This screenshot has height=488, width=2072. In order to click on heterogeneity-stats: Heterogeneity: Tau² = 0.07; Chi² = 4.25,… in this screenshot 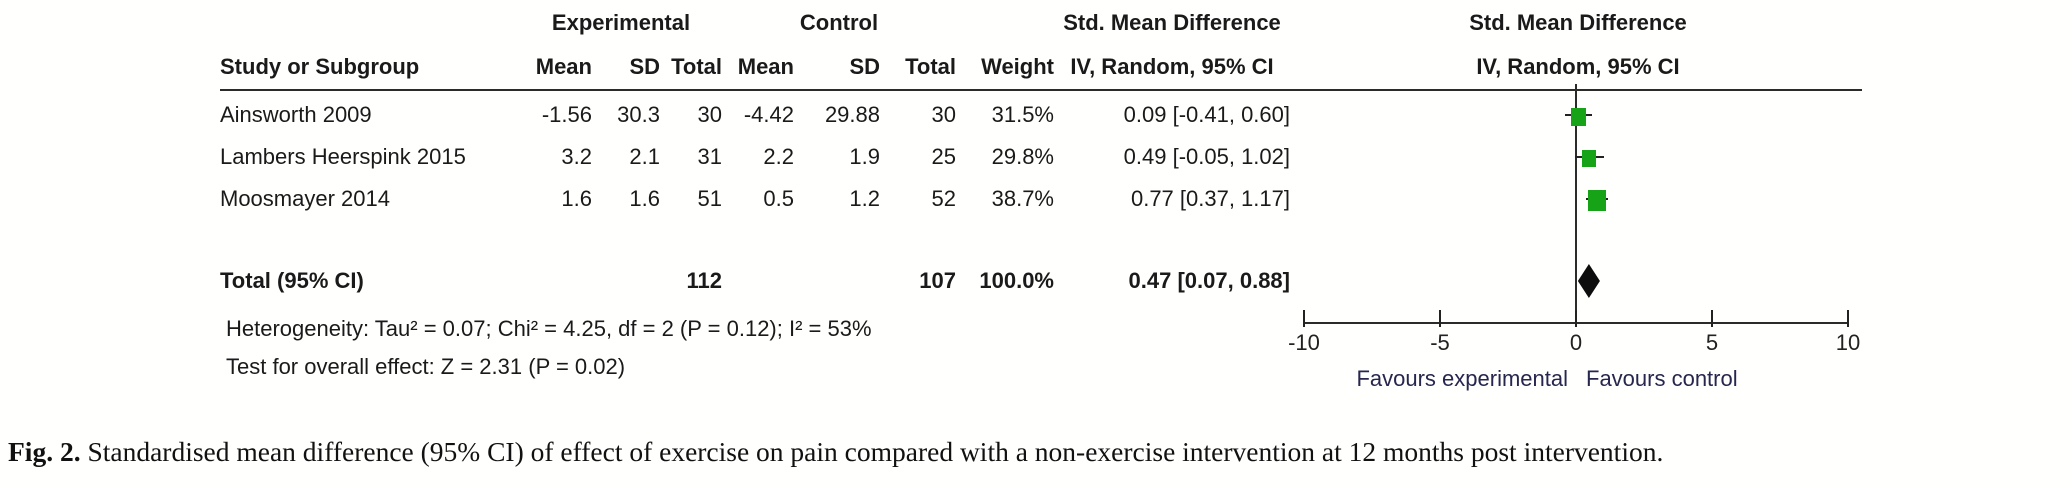, I will do `click(549, 328)`.